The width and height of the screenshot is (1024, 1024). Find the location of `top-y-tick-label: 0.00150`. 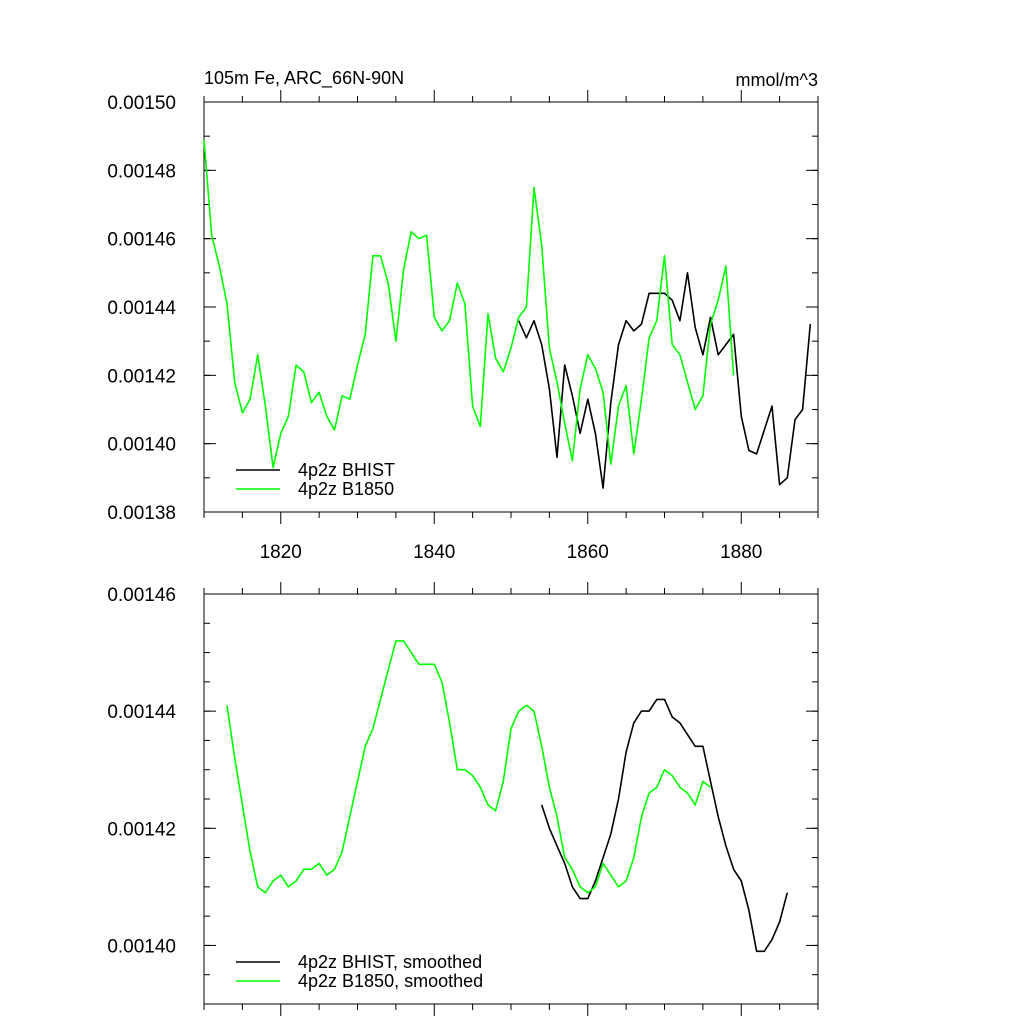

top-y-tick-label: 0.00150 is located at coordinates (141, 103).